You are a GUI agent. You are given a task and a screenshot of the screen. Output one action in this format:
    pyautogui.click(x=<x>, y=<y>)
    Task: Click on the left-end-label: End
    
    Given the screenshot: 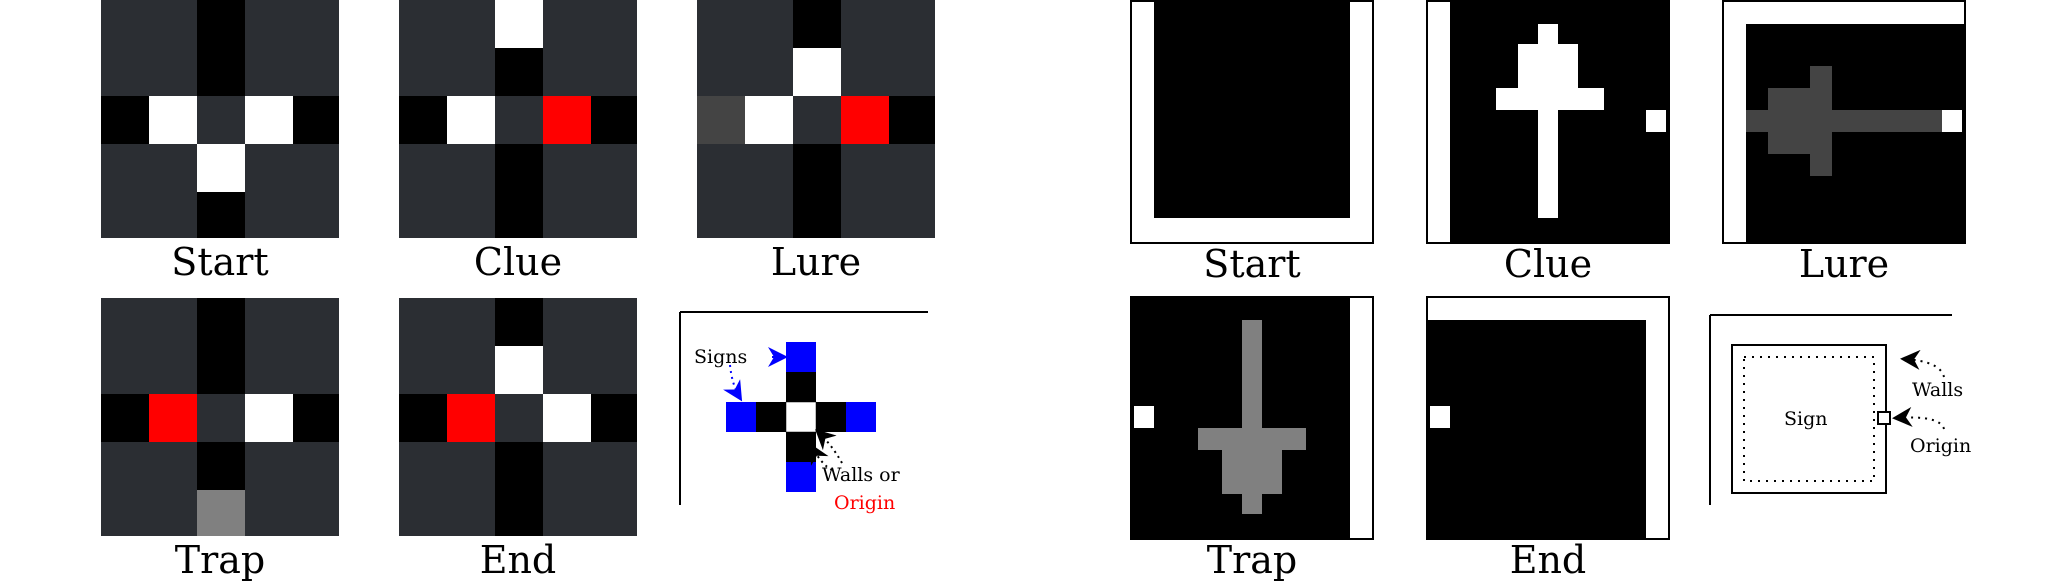 What is the action you would take?
    pyautogui.click(x=518, y=560)
    